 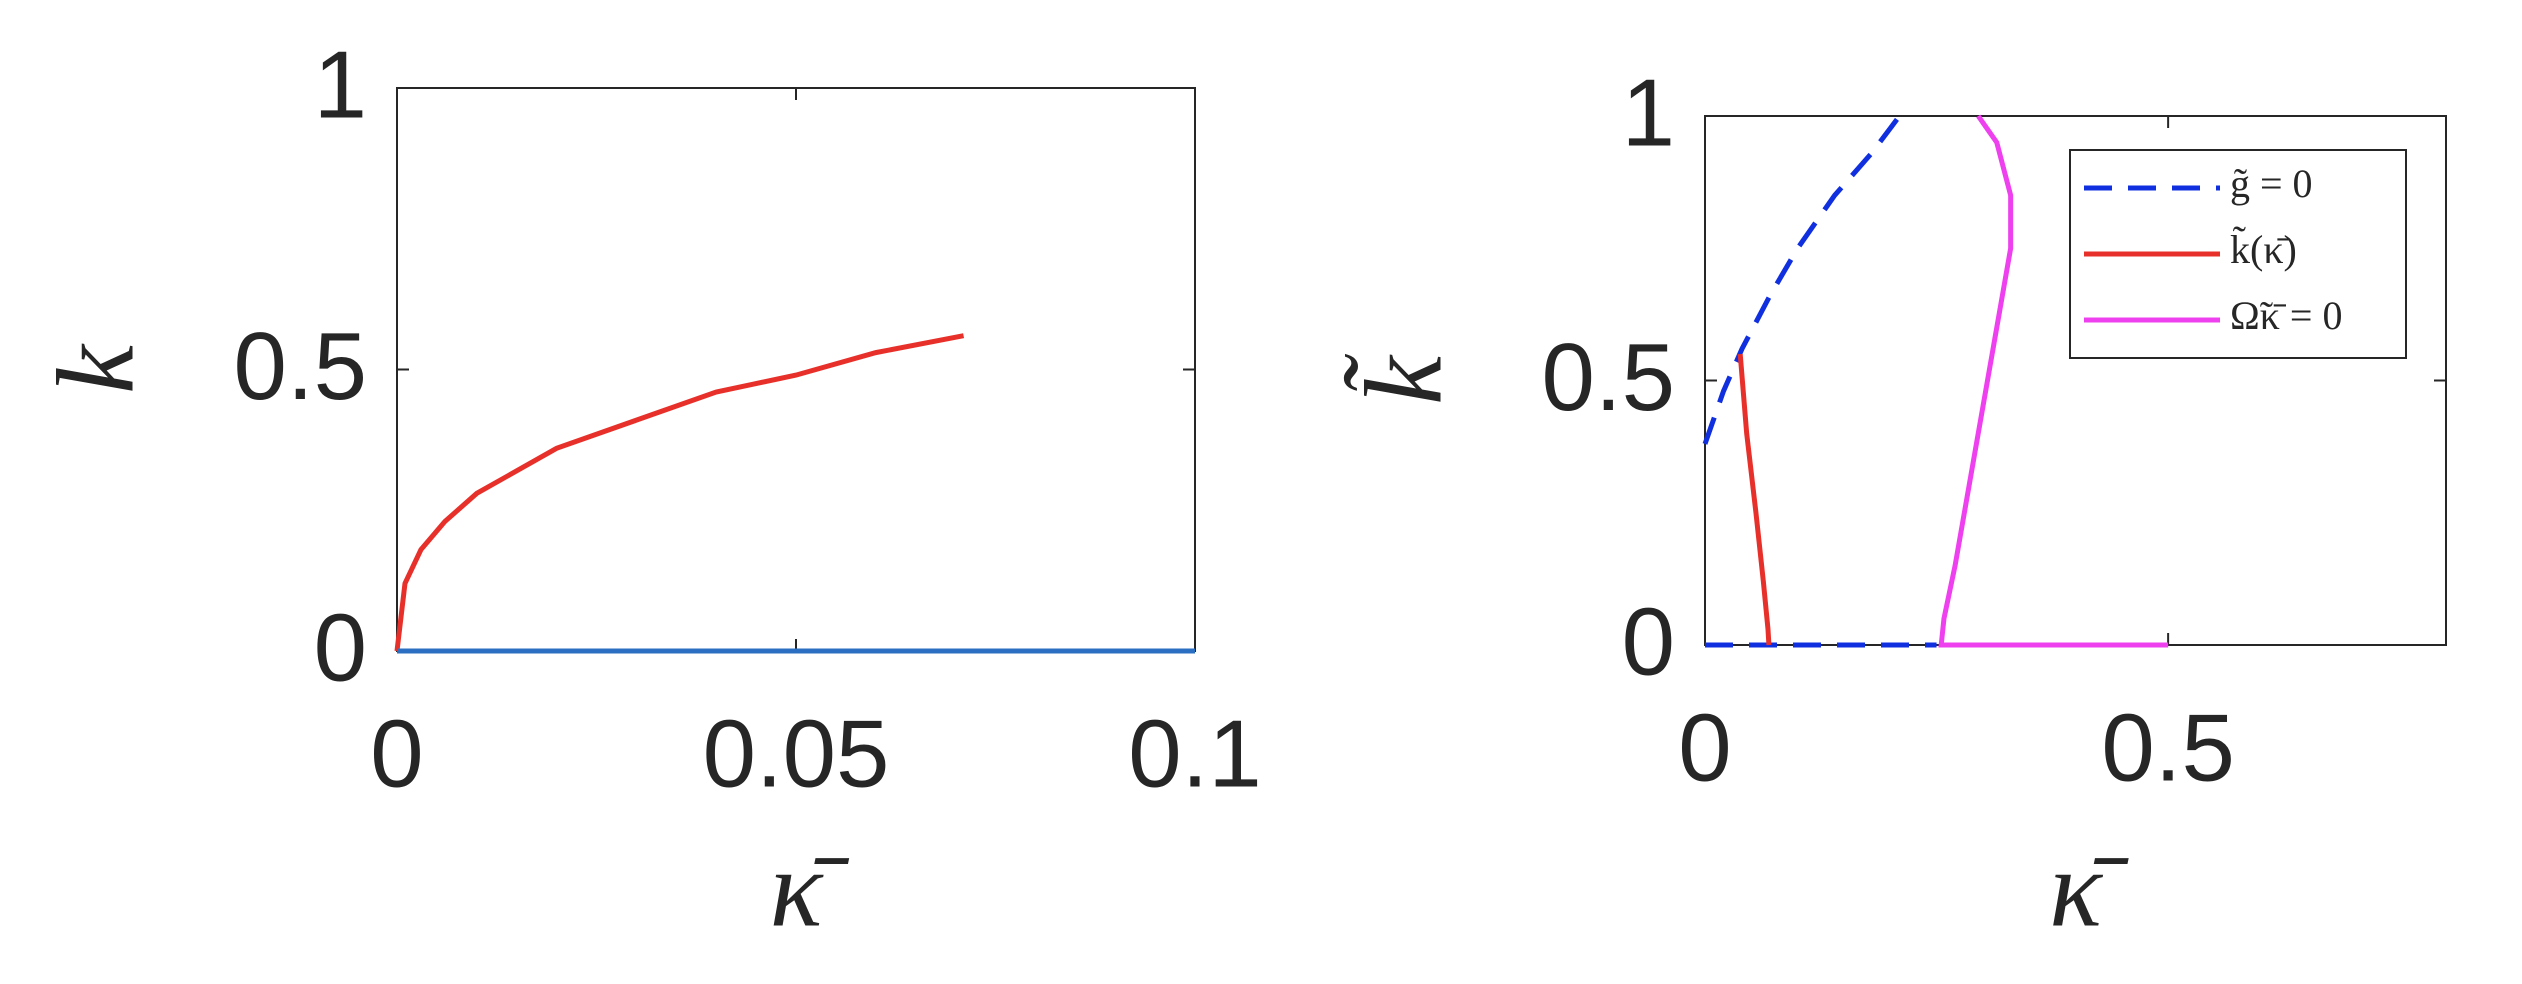 I want to click on y-axis-label: k̃, so click(x=1403, y=379).